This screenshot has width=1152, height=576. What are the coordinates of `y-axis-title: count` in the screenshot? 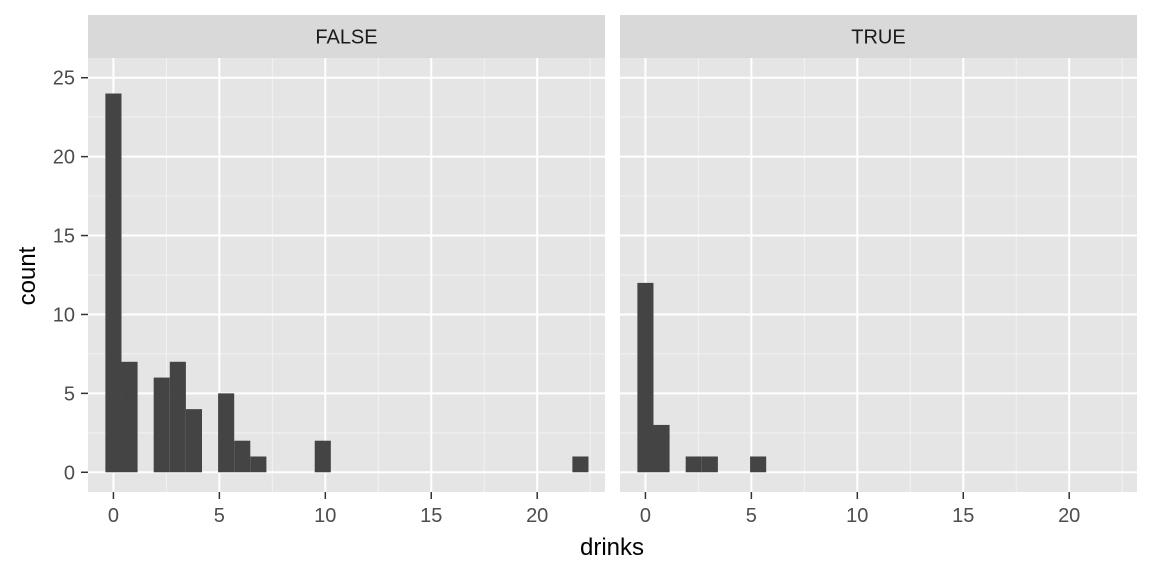 It's located at (27, 275).